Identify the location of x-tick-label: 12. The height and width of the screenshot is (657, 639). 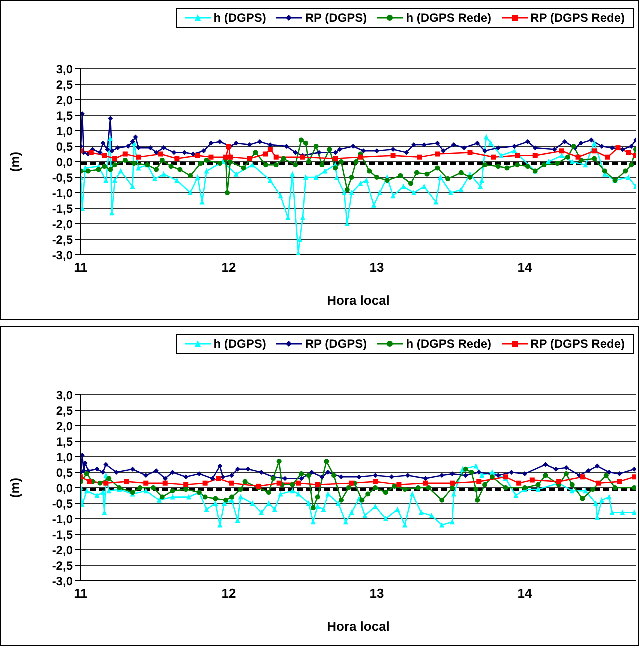
(229, 594).